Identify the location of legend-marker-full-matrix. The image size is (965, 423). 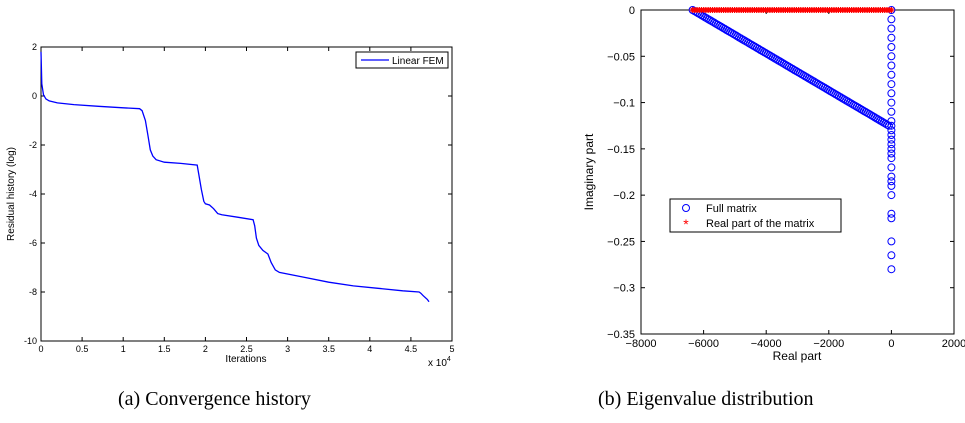
(686, 208).